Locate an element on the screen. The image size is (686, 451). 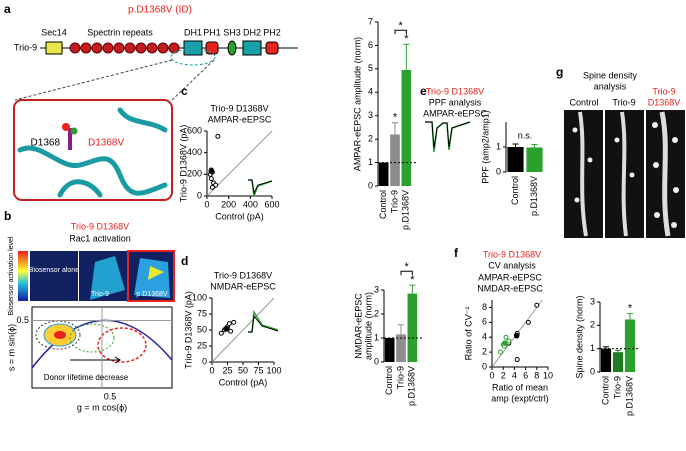
y-tick-label: 100 is located at coordinates (199, 297).